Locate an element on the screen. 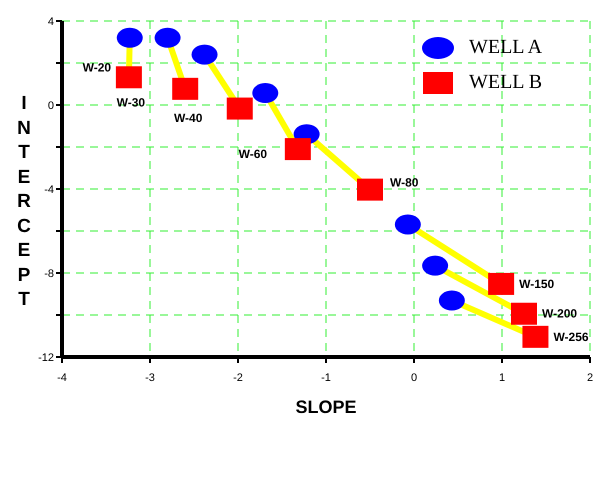  y-tick-label: -12 is located at coordinates (46, 358).